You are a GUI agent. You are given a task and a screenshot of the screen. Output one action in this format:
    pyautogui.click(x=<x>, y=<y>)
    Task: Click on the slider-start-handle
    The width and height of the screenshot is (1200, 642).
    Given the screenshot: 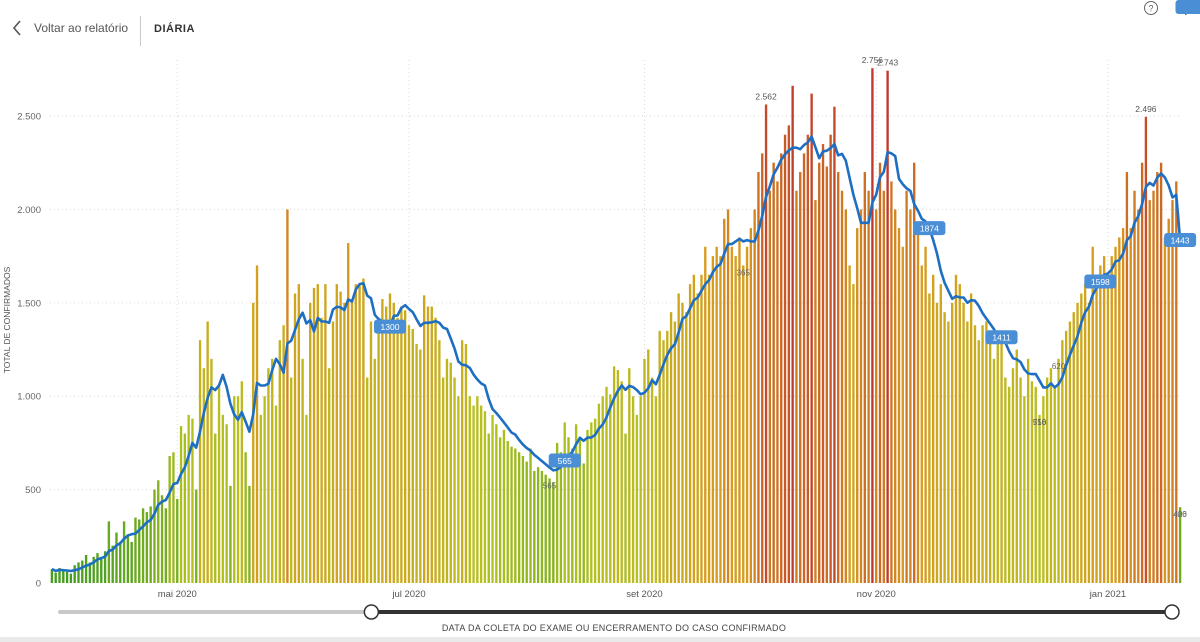 What is the action you would take?
    pyautogui.click(x=371, y=612)
    